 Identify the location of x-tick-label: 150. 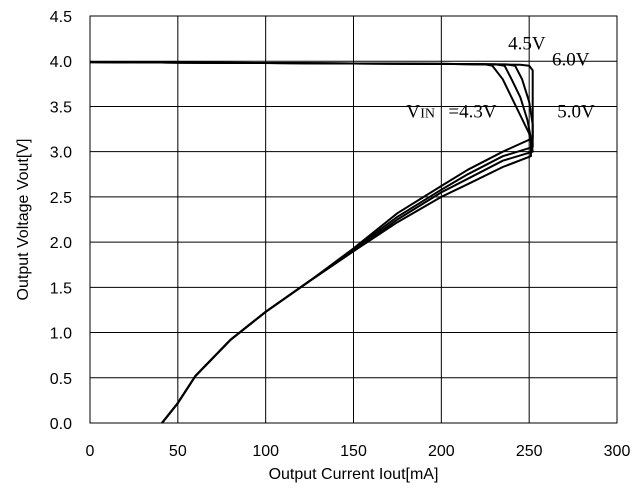
(353, 451).